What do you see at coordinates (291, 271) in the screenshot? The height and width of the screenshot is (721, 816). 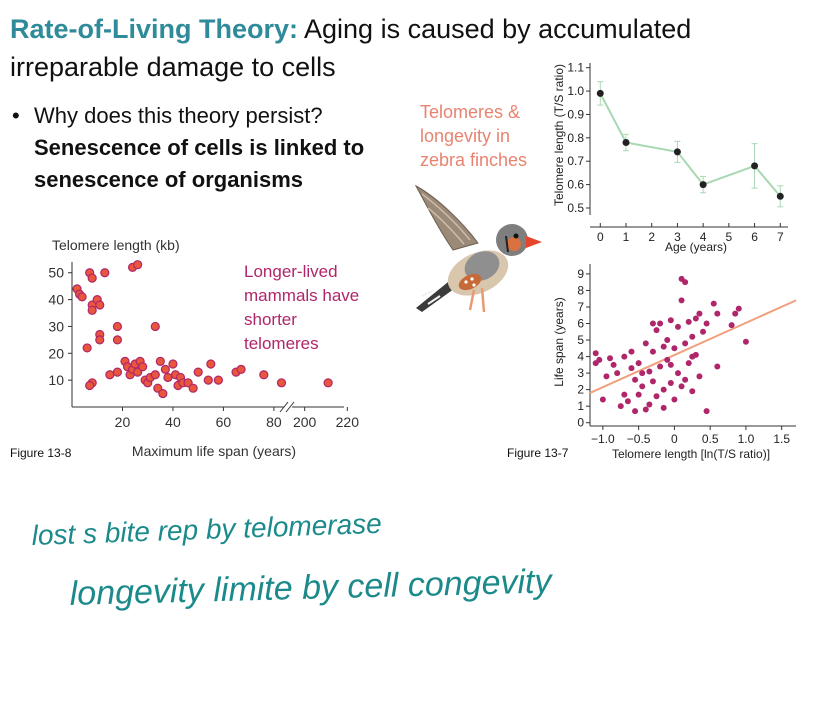 I see `mammal-note-line: Longer-lived` at bounding box center [291, 271].